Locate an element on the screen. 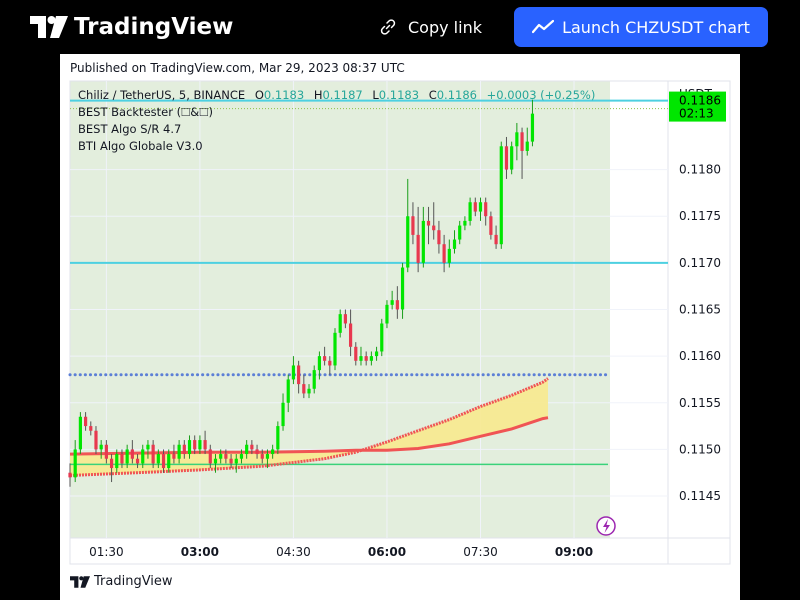 The image size is (800, 600). launch-chart-label: Launch CHZUSDT chart is located at coordinates (656, 27).